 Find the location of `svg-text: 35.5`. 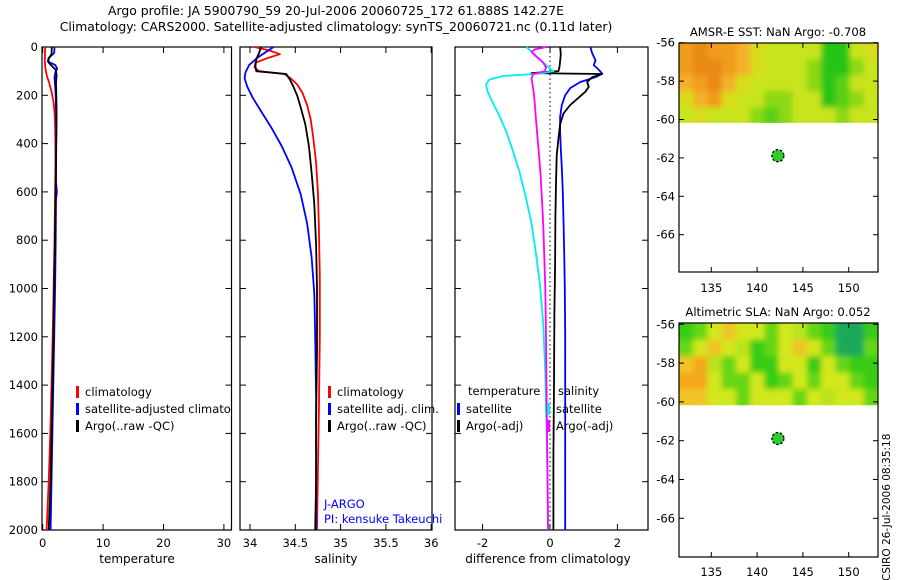

svg-text: 35.5 is located at coordinates (386, 543).